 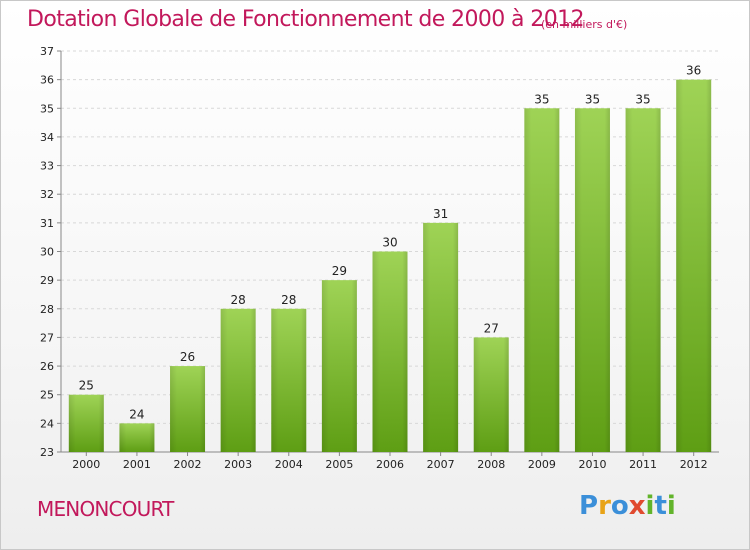 I want to click on commune-name: MENONCOURT, so click(x=105, y=509).